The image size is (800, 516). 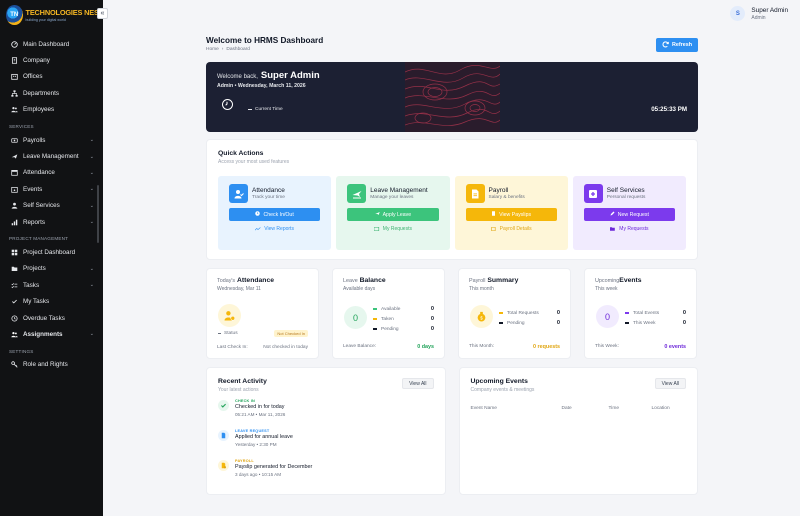 I want to click on sidebar-item-events: Events ⌄, so click(x=51, y=189).